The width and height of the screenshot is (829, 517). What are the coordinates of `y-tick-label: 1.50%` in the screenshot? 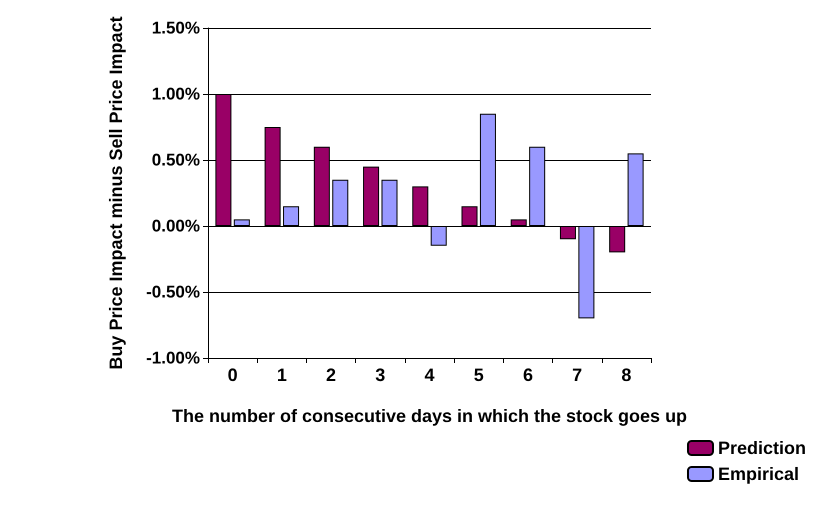 It's located at (176, 28).